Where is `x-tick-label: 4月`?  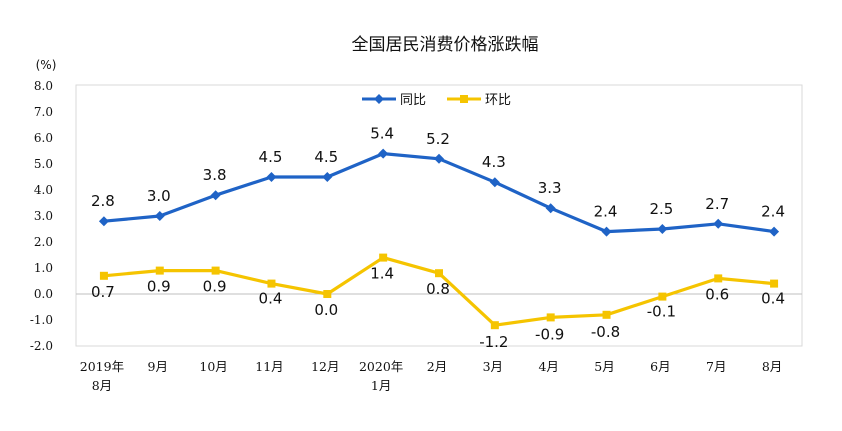 x-tick-label: 4月 is located at coordinates (548, 366).